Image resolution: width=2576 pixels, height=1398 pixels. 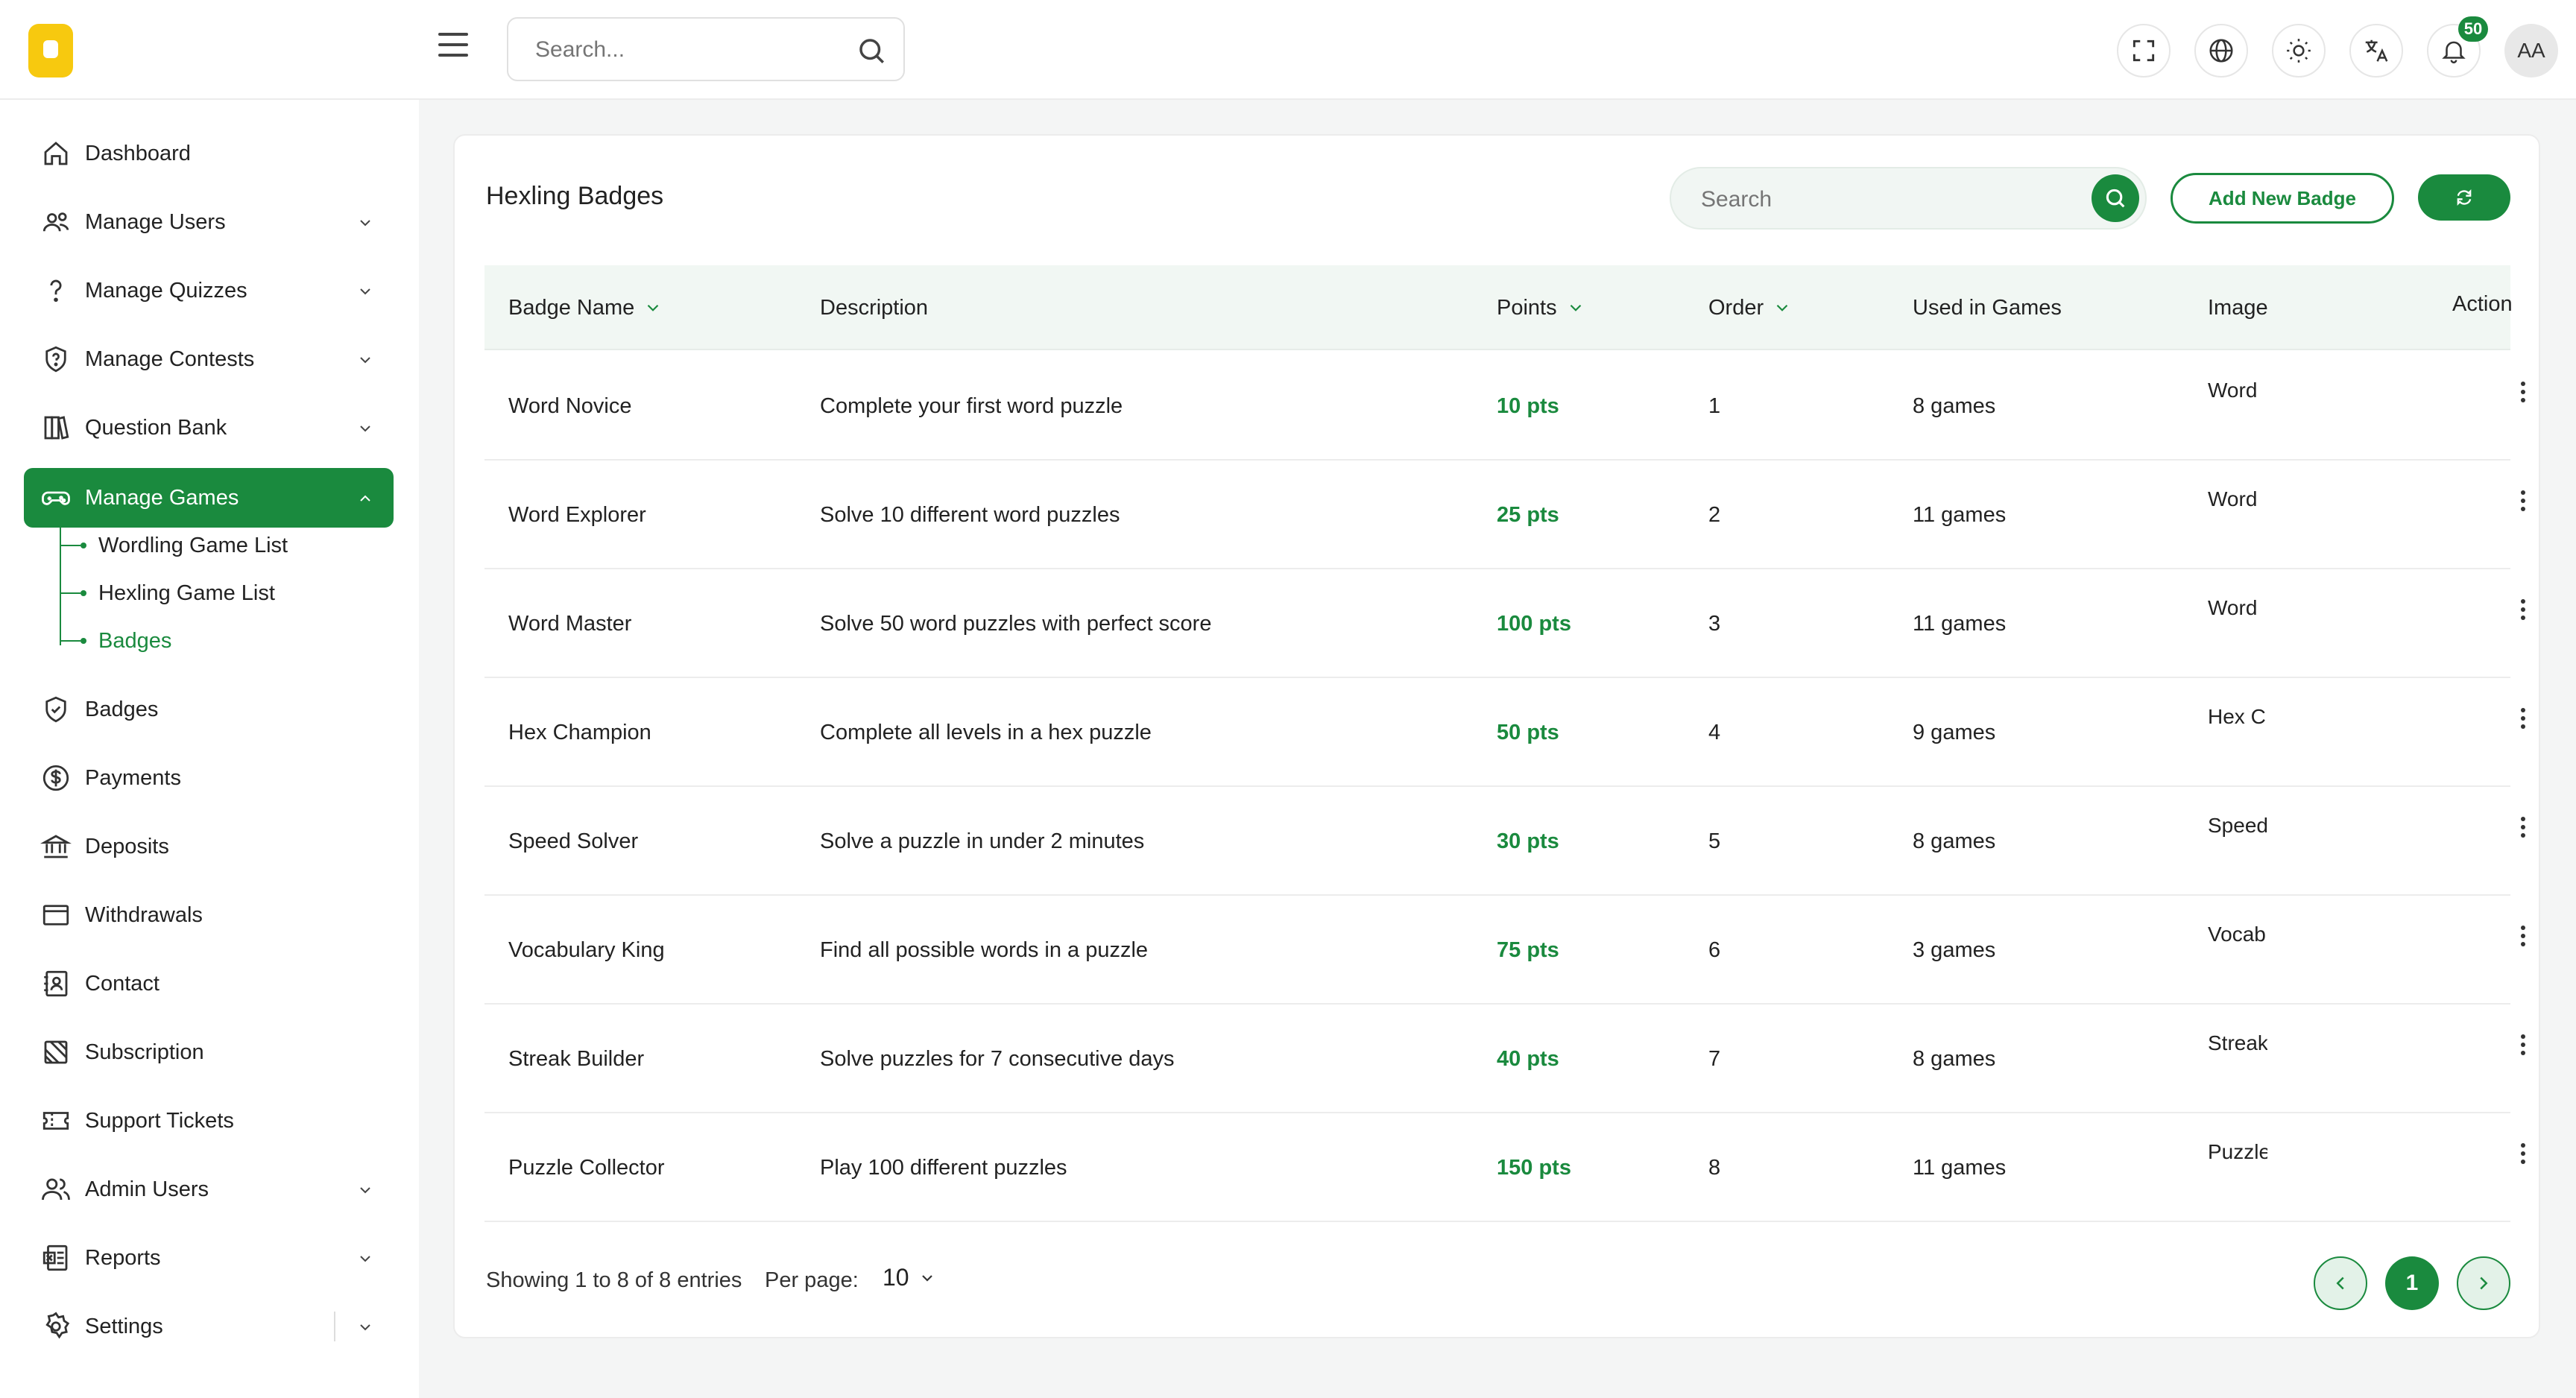 What do you see at coordinates (123, 1257) in the screenshot?
I see `sidebar-item-label: Reports` at bounding box center [123, 1257].